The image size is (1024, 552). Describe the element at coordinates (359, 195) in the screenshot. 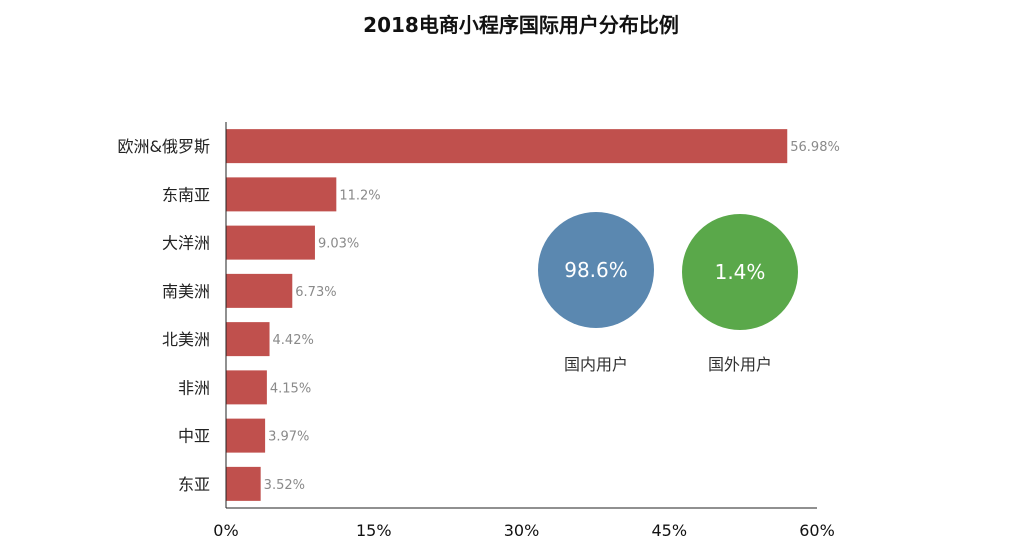

I see `value-label: 11.2%` at that location.